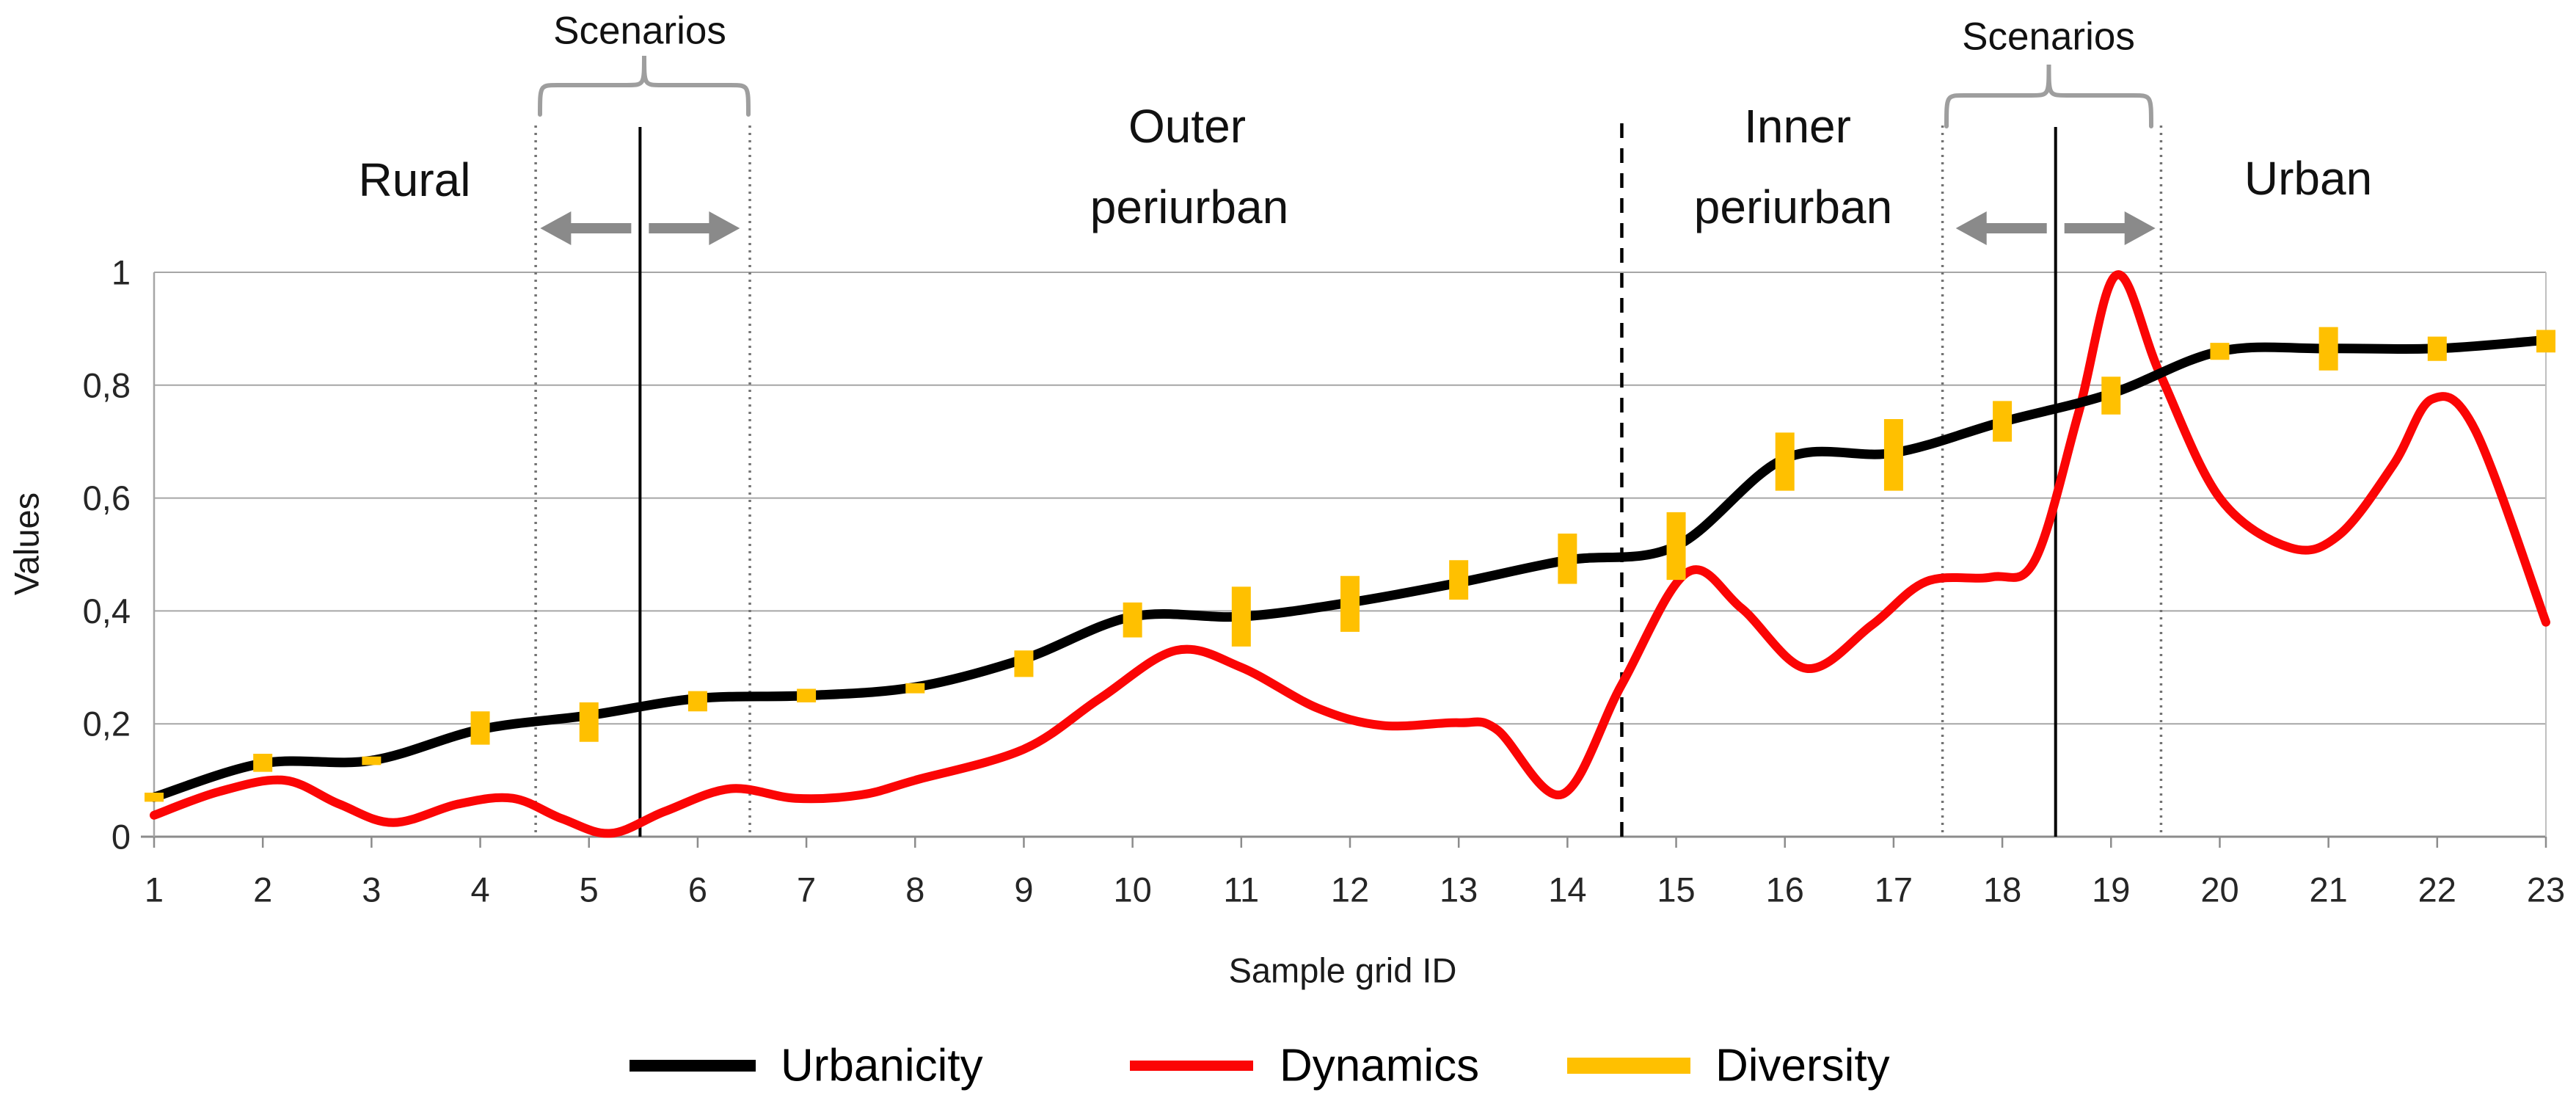  I want to click on x-tick-label: 14, so click(1567, 890).